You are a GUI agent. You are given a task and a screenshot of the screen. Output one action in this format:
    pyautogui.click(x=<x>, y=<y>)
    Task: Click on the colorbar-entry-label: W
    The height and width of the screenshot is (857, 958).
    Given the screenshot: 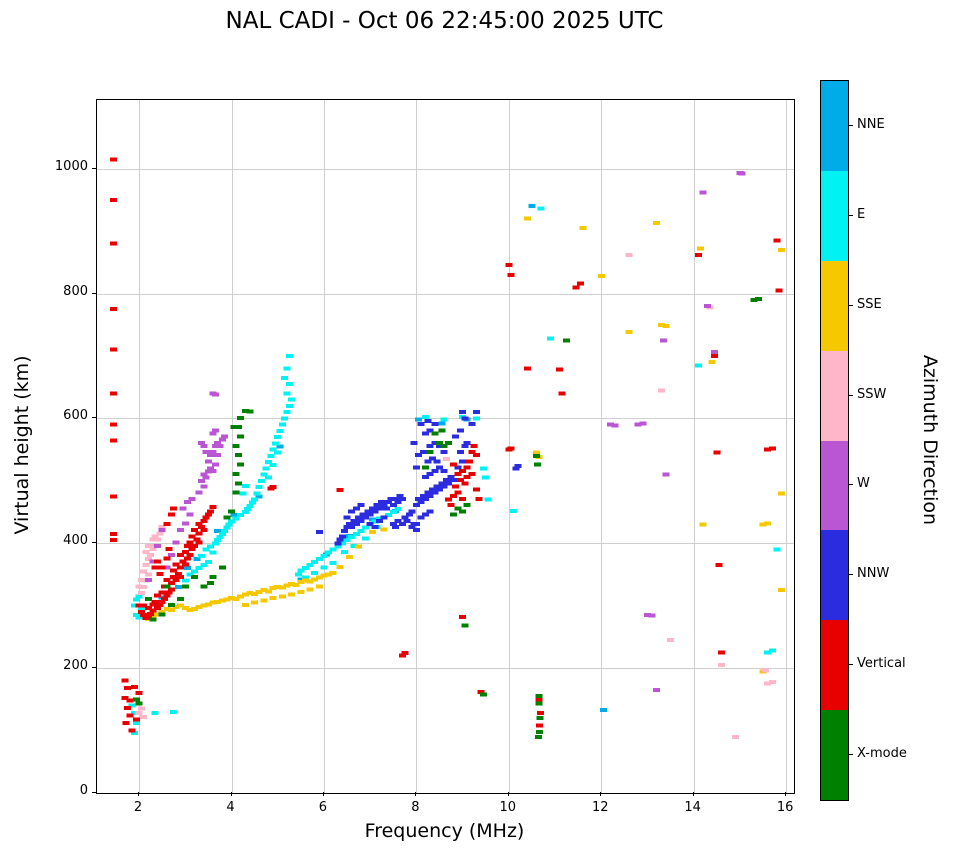 What is the action you would take?
    pyautogui.click(x=863, y=484)
    